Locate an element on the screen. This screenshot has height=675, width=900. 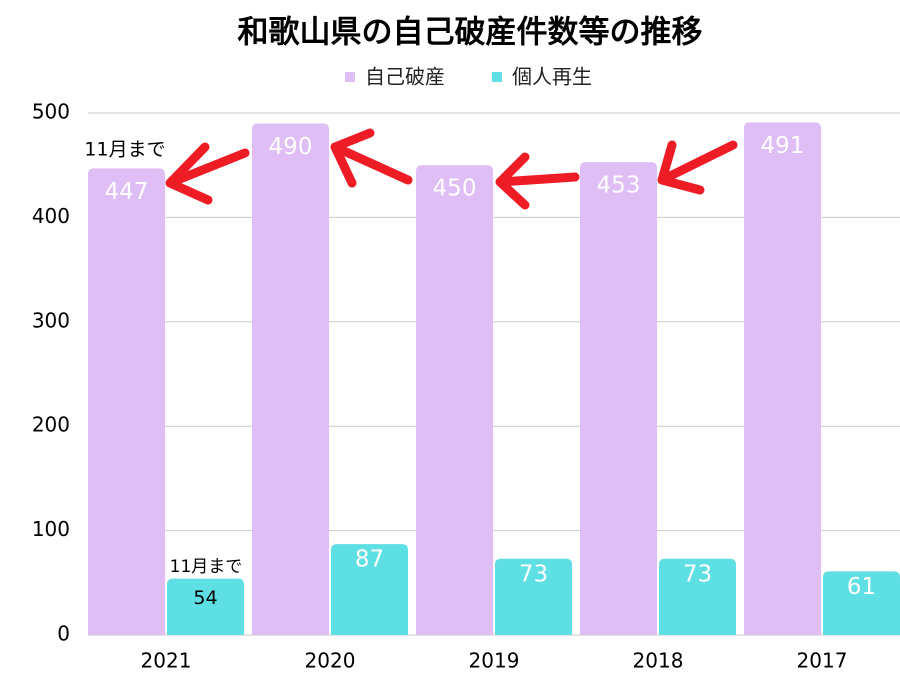
y-tick-label: 500 is located at coordinates (51, 112).